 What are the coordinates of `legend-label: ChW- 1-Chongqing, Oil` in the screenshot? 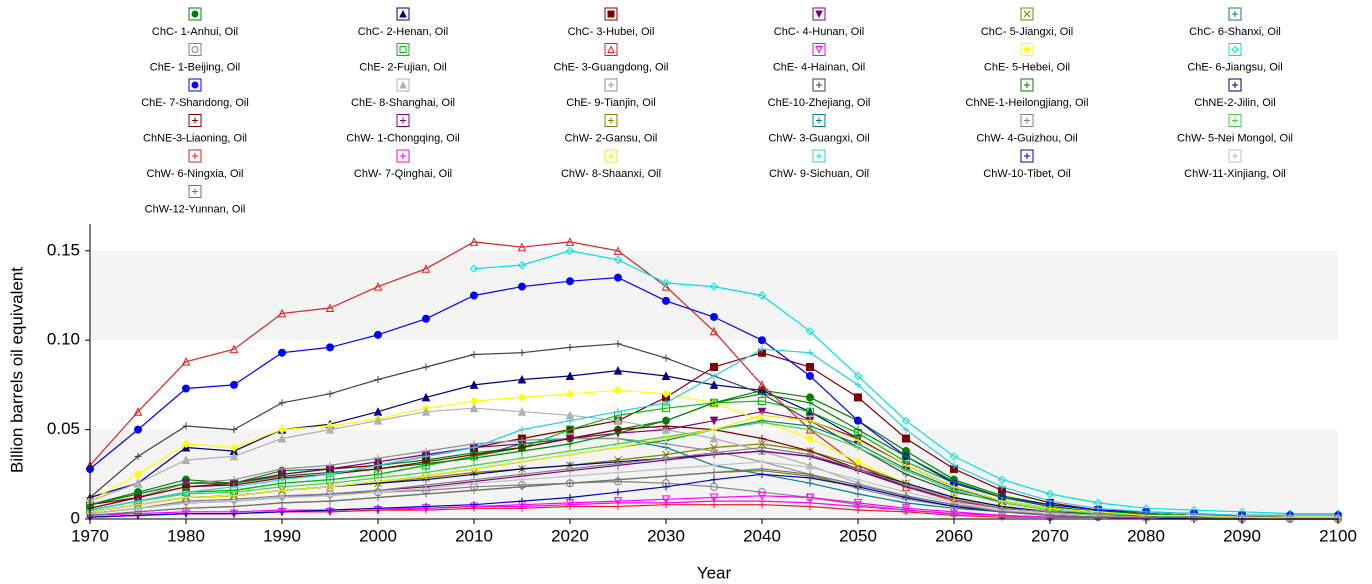 It's located at (403, 138).